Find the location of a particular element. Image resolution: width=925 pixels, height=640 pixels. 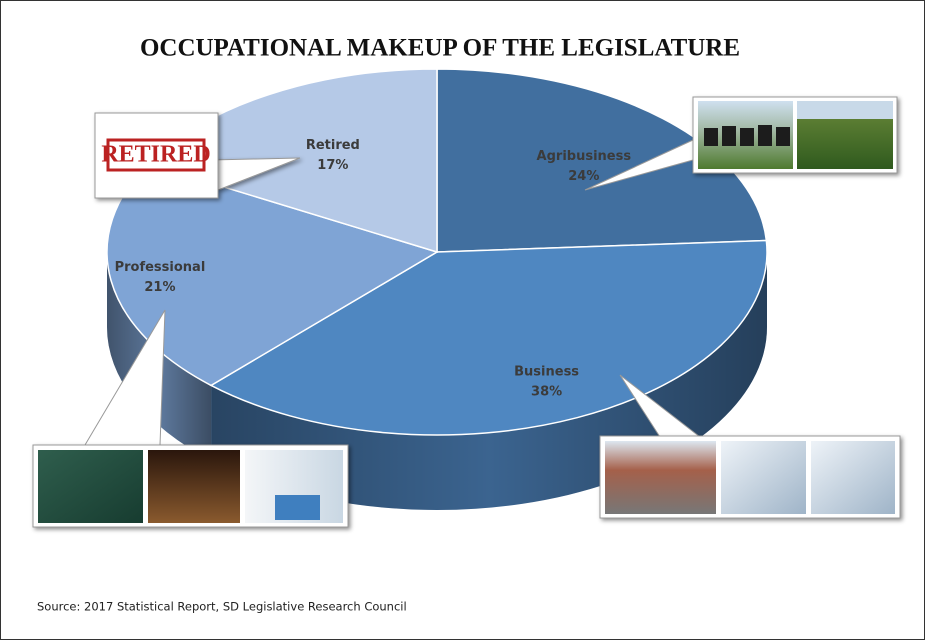

slice-label: Business is located at coordinates (546, 372).